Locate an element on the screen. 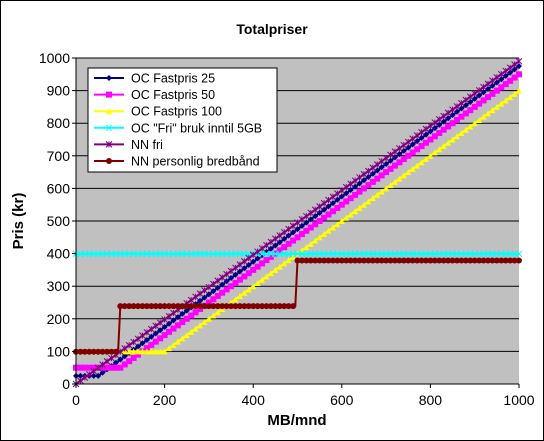 The image size is (544, 441). y-tick-label: 600 is located at coordinates (59, 188).